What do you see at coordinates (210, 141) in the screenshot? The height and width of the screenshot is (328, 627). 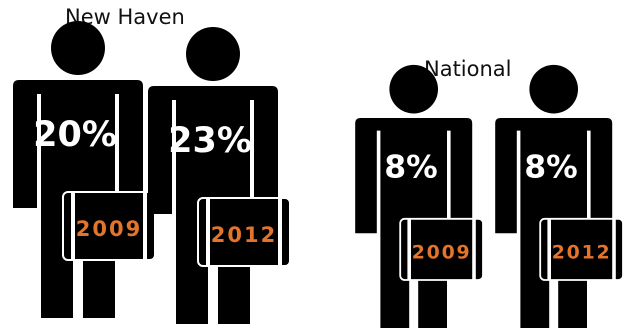 I see `percent-label: 23%` at bounding box center [210, 141].